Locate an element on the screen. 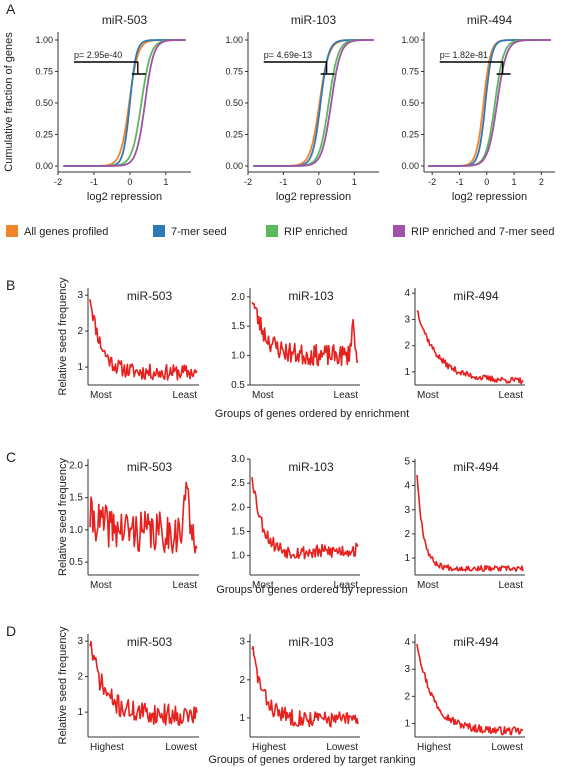  chart-title-b3: miR-494 is located at coordinates (476, 296).